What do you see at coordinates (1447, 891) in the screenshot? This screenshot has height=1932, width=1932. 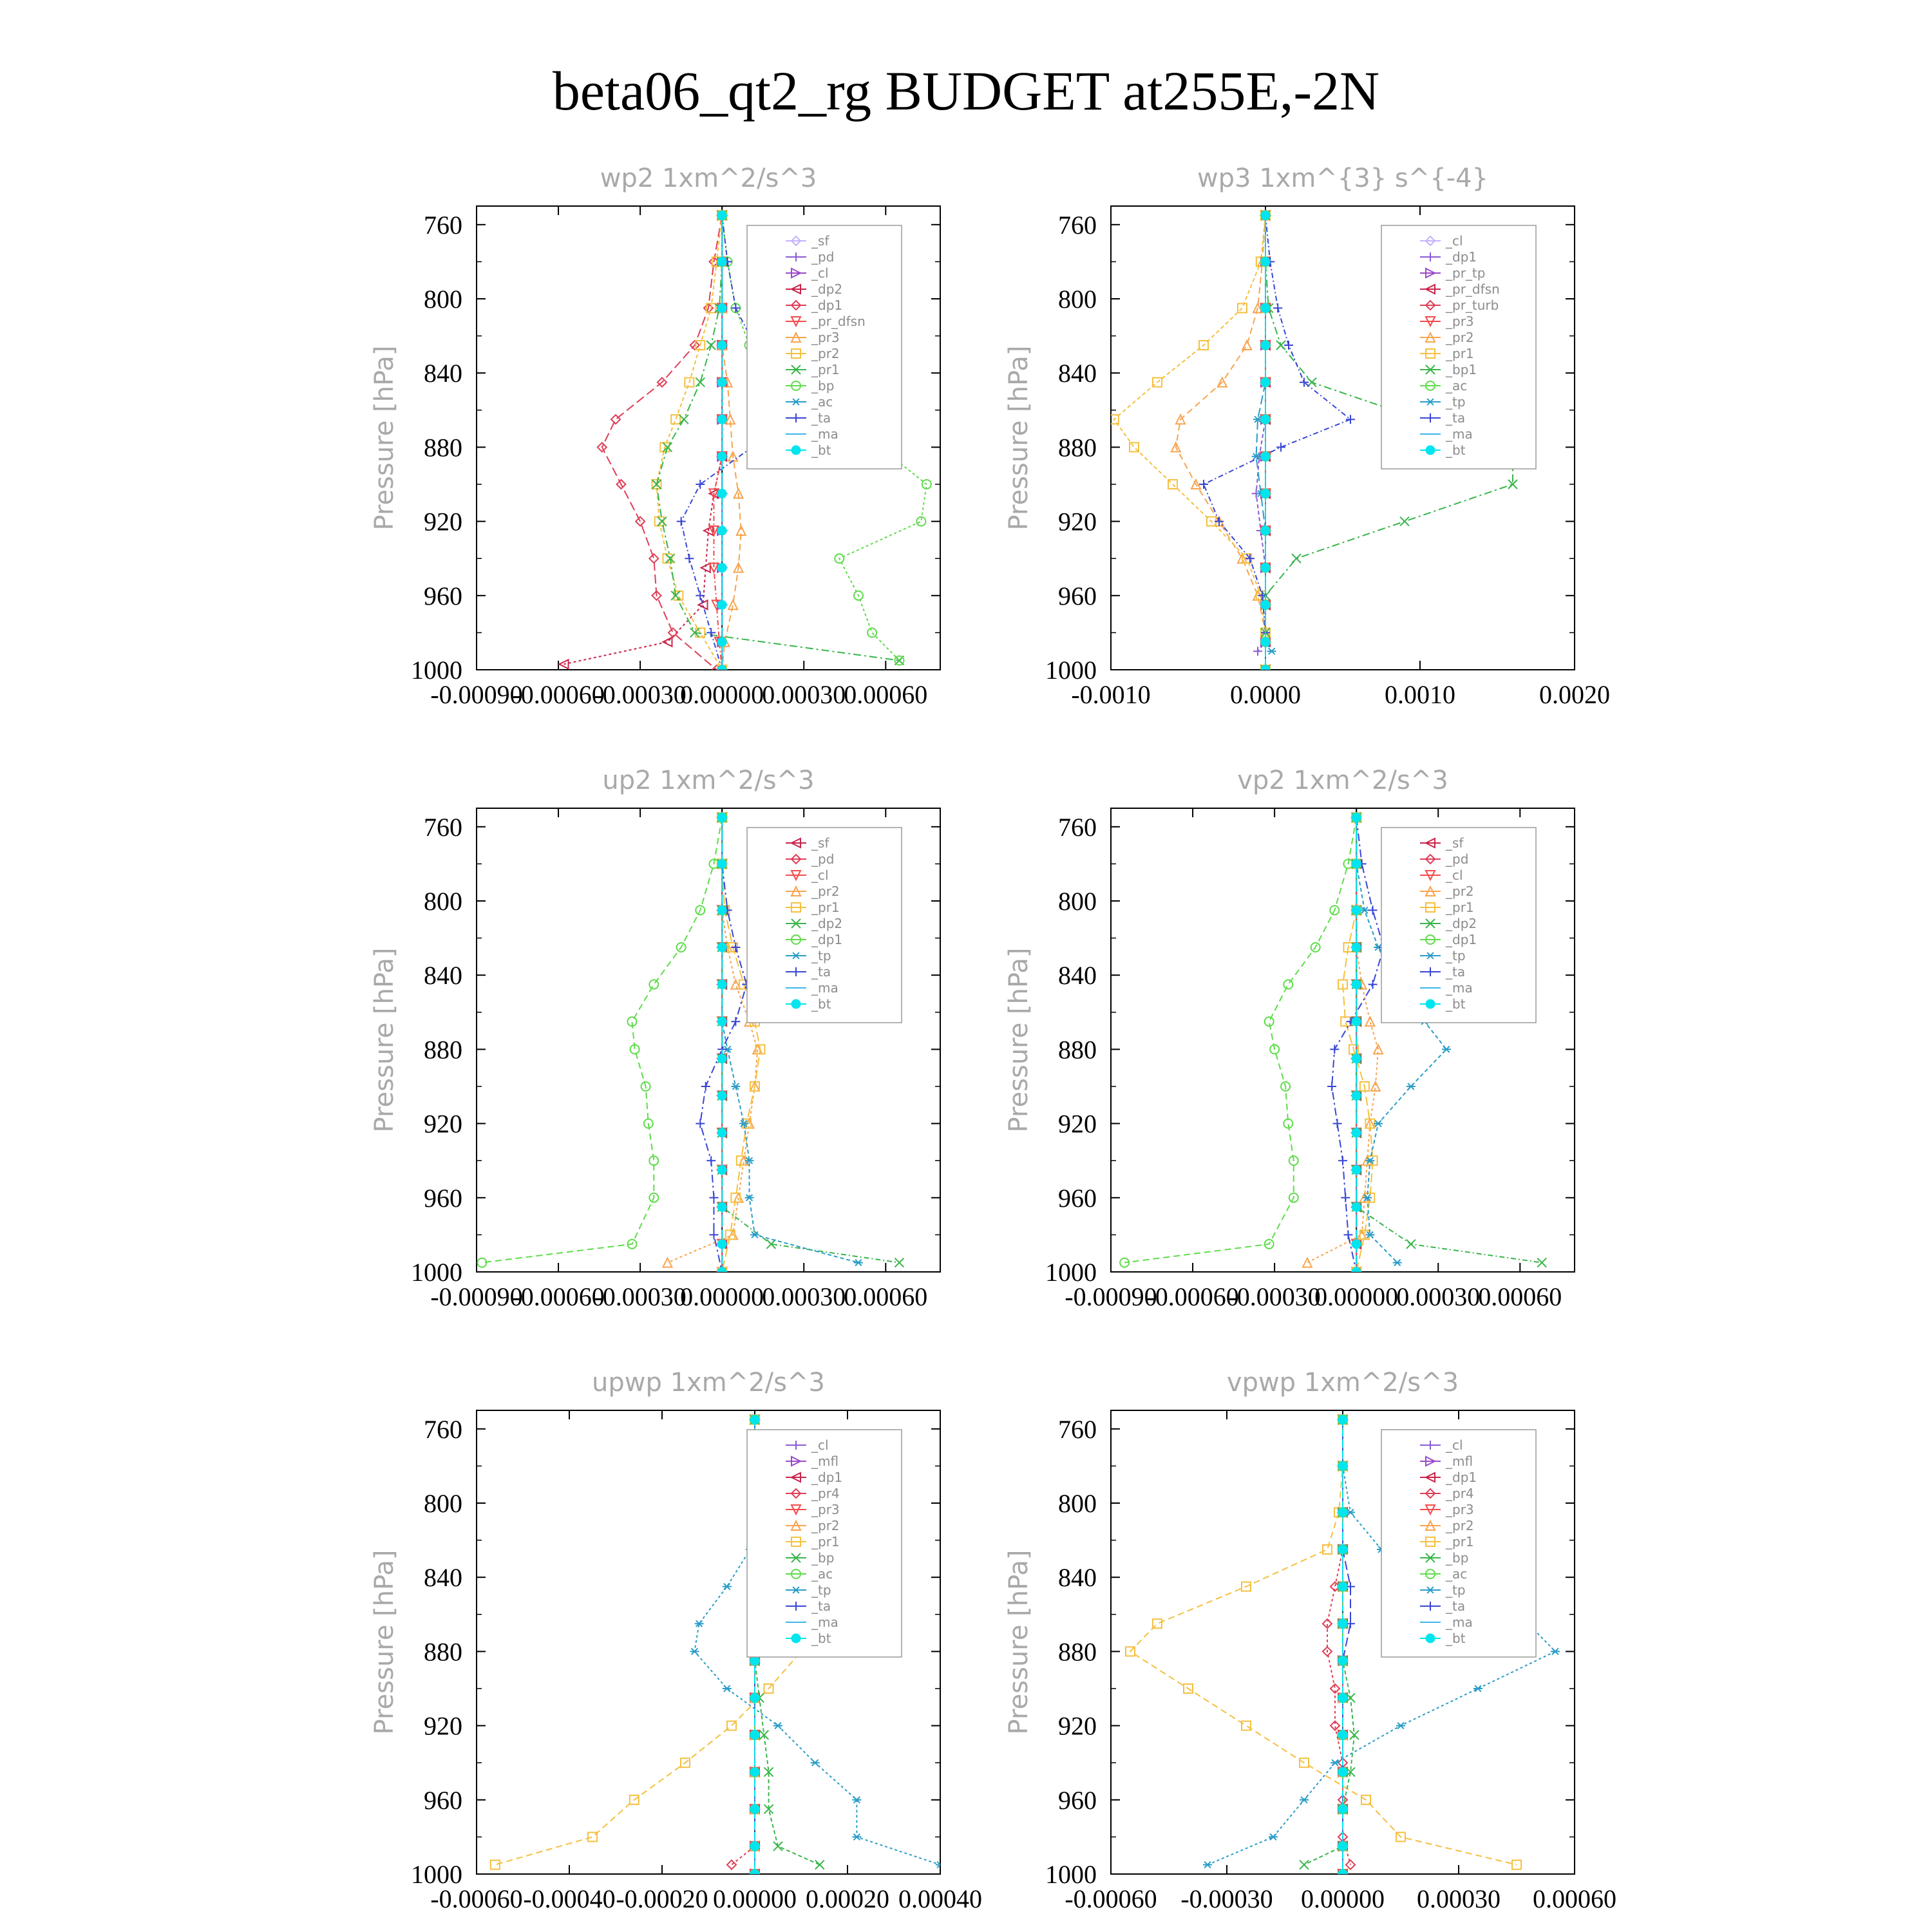 I see `legend-entry: _pr2` at bounding box center [1447, 891].